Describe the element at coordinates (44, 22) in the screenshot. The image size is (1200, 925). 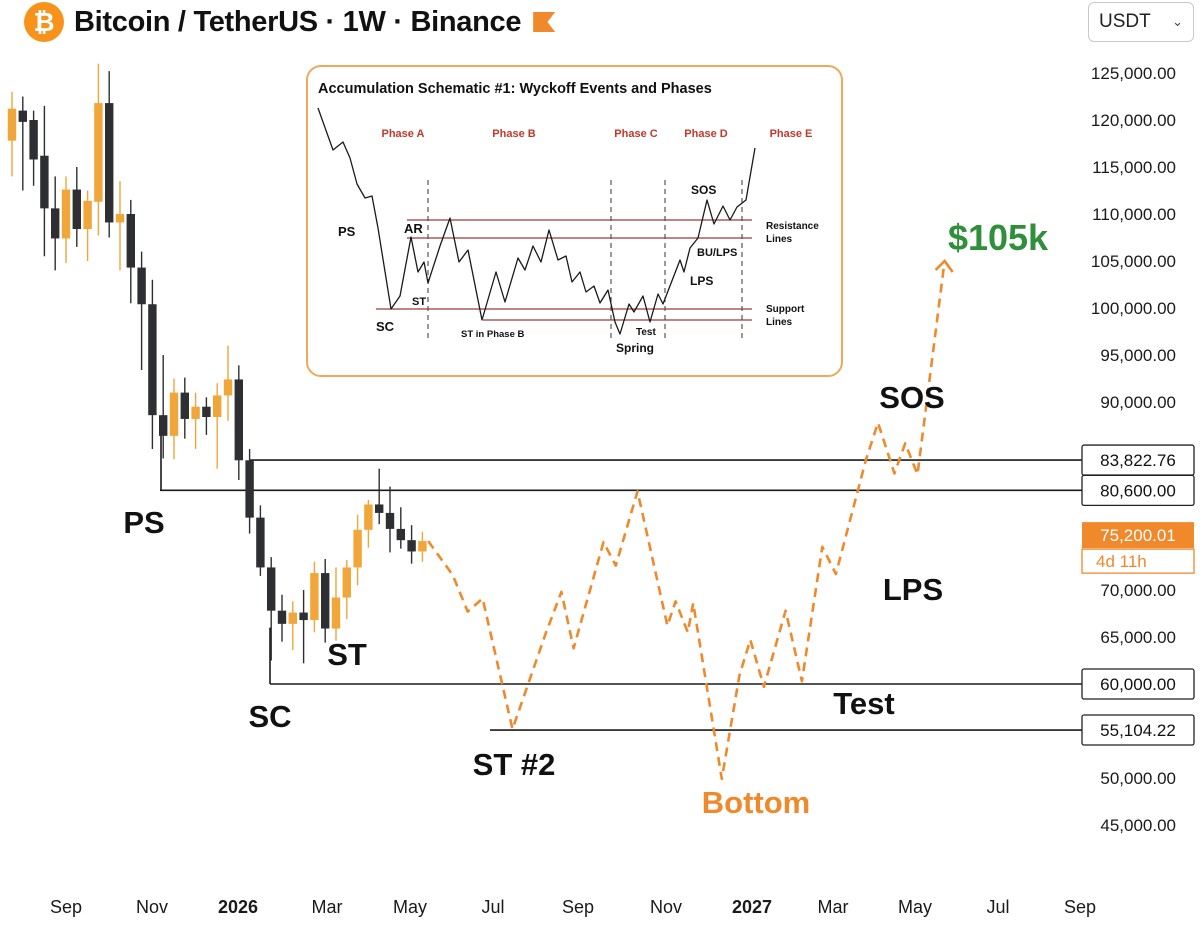
I see `bitcoin-icon: ₿` at that location.